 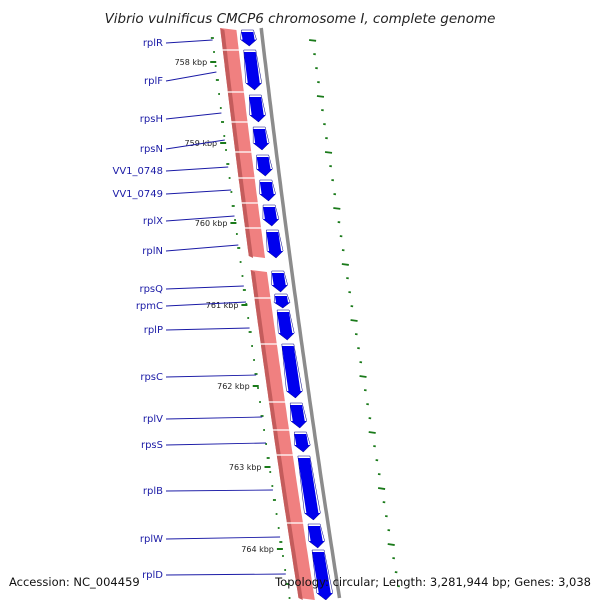 I want to click on scale-tick-label: 761 kbp, so click(x=222, y=305).